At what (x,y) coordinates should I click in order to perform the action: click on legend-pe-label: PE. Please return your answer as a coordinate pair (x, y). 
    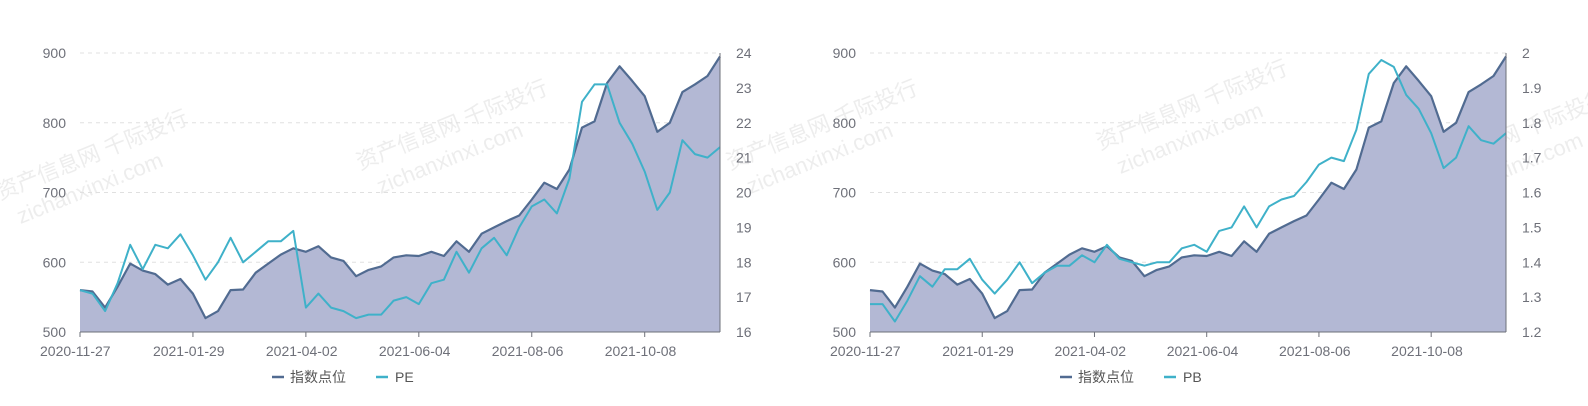
    Looking at the image, I should click on (404, 377).